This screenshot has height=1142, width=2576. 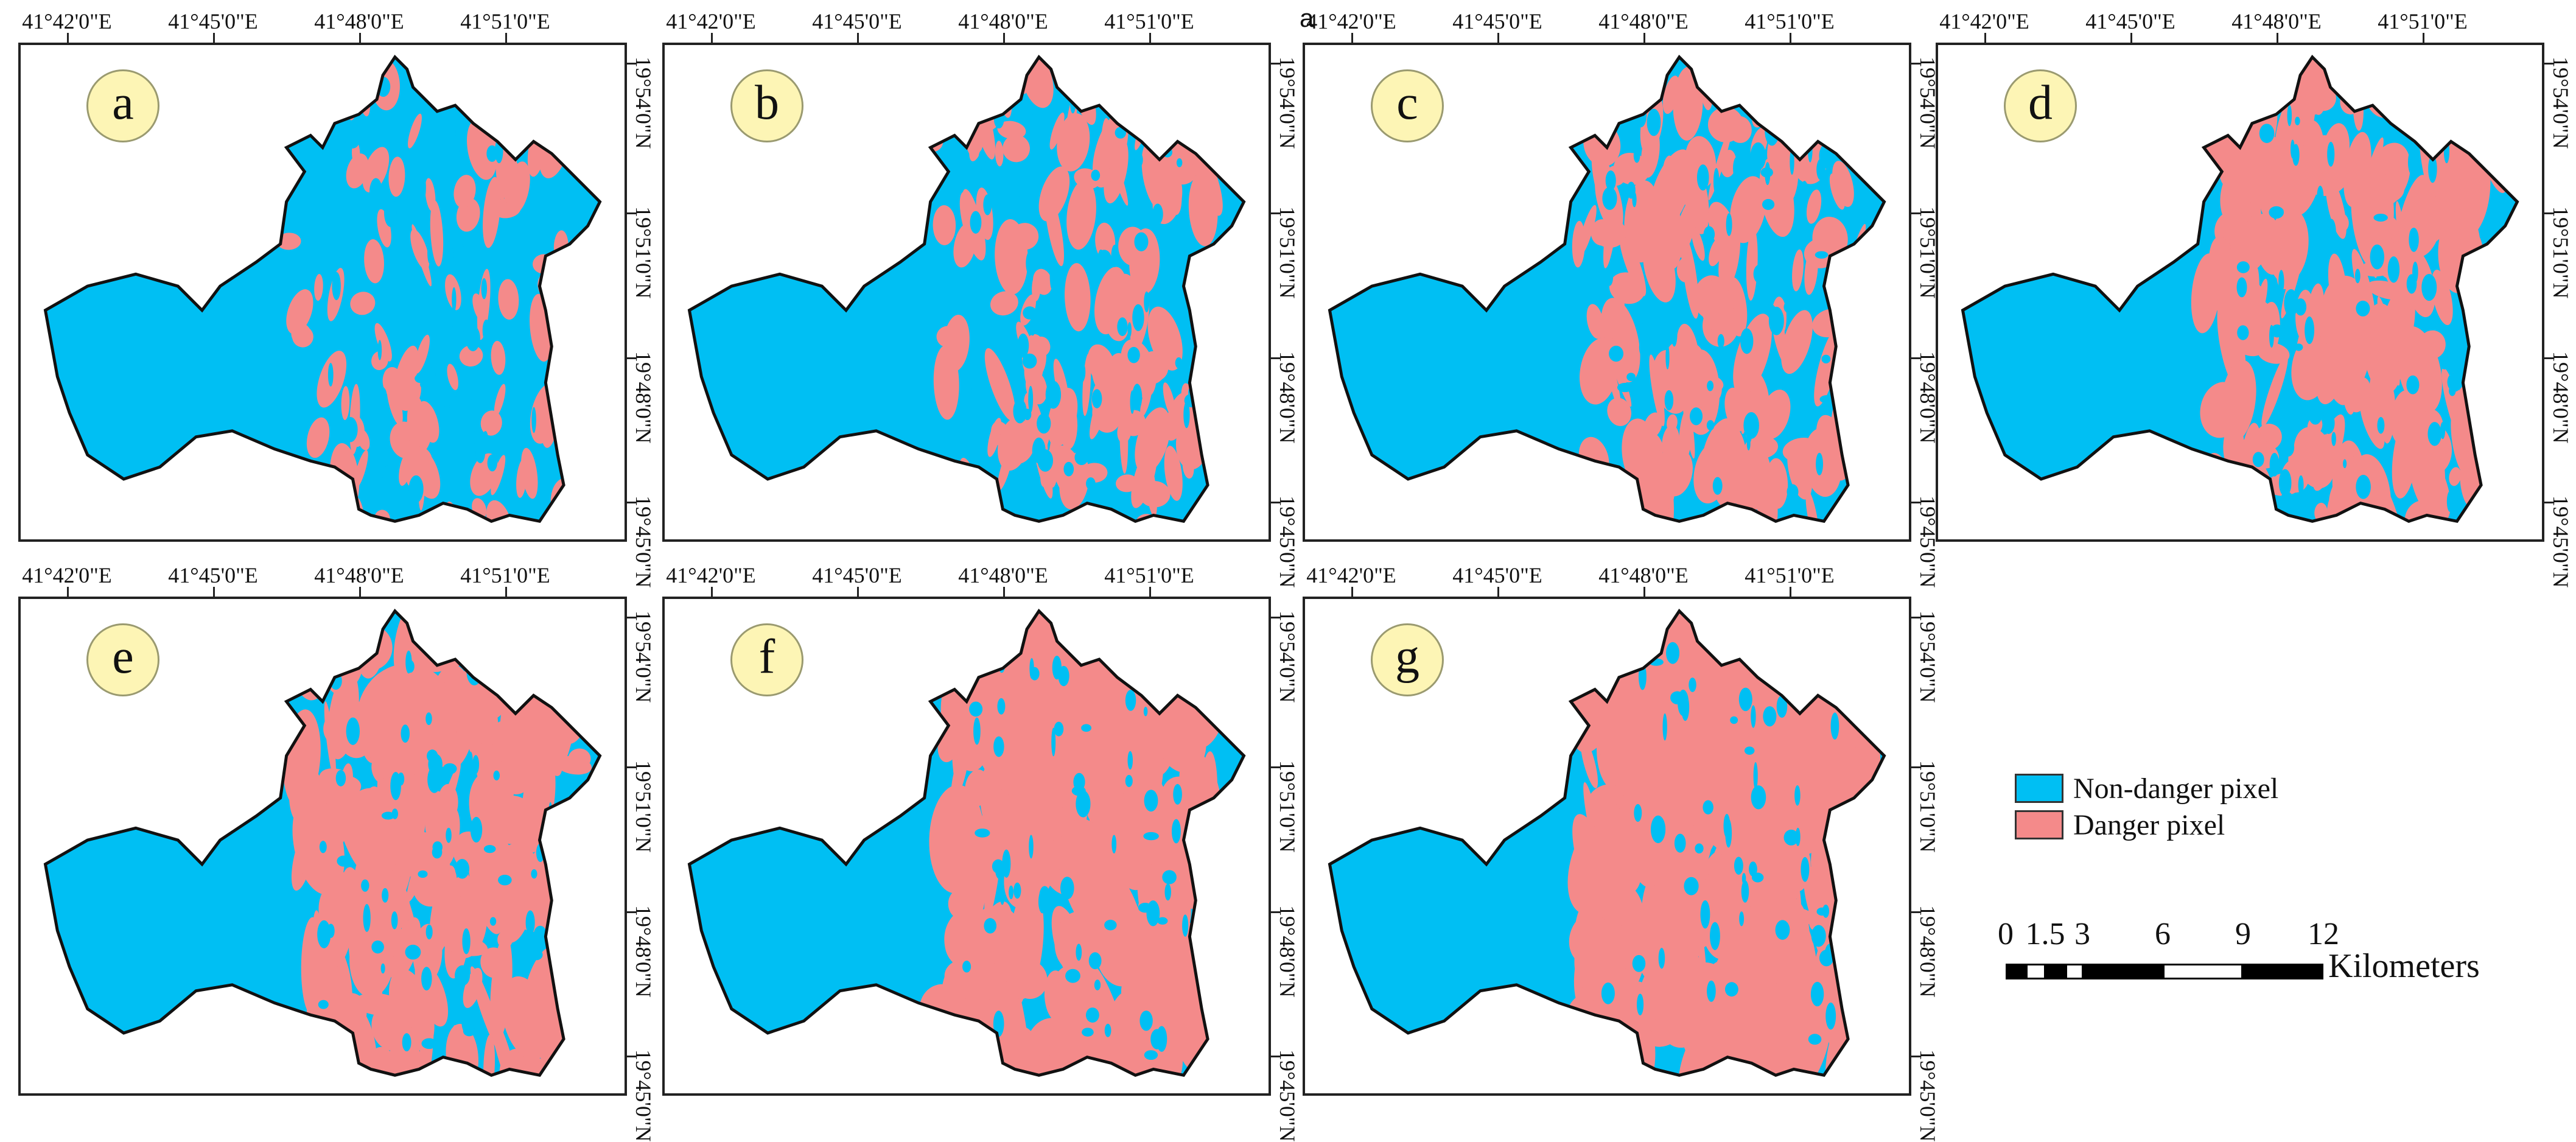 I want to click on scale-segment, so click(x=2016, y=971).